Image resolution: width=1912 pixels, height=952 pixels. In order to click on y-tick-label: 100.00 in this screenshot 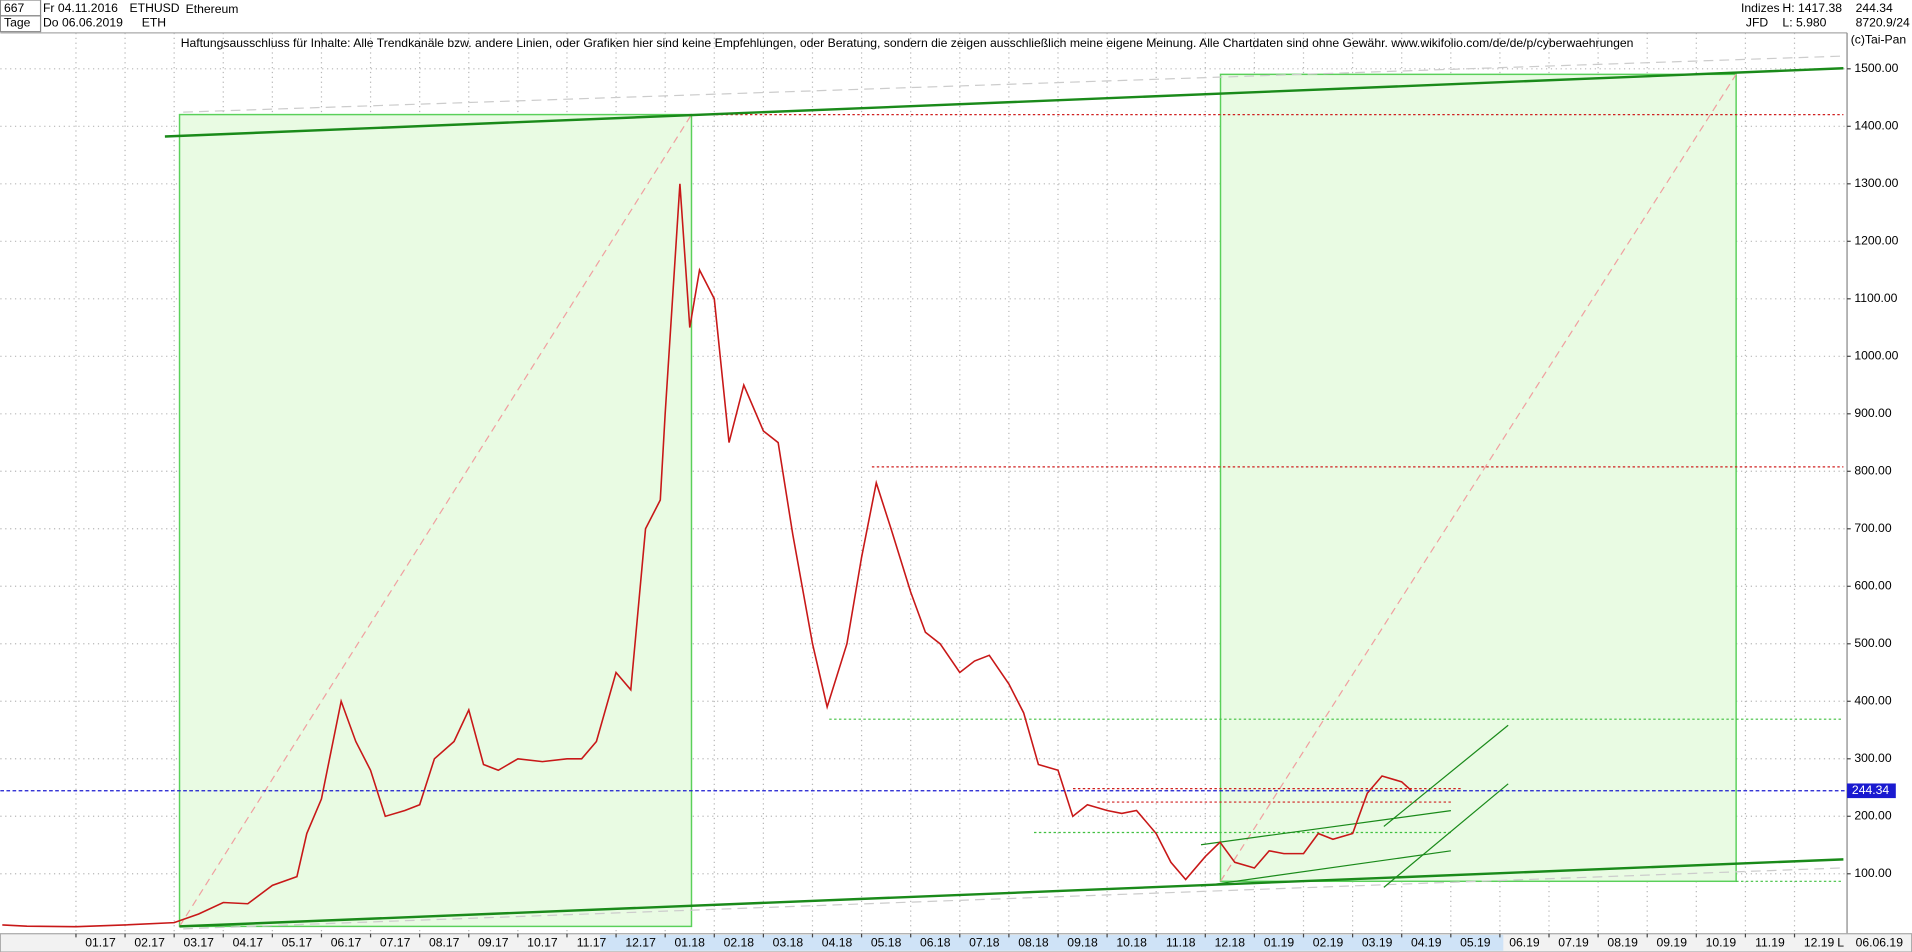, I will do `click(1872, 873)`.